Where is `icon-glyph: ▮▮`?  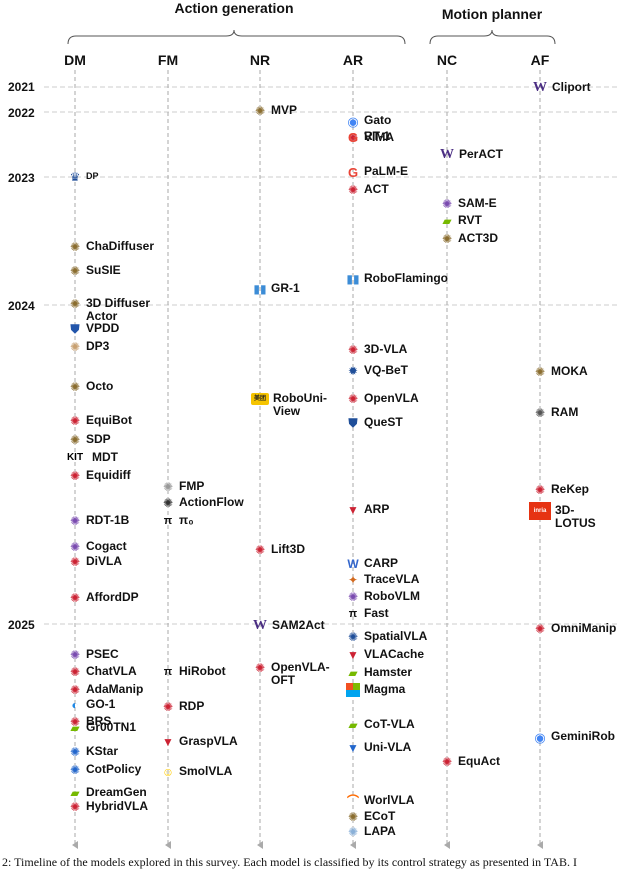 icon-glyph: ▮▮ is located at coordinates (353, 279).